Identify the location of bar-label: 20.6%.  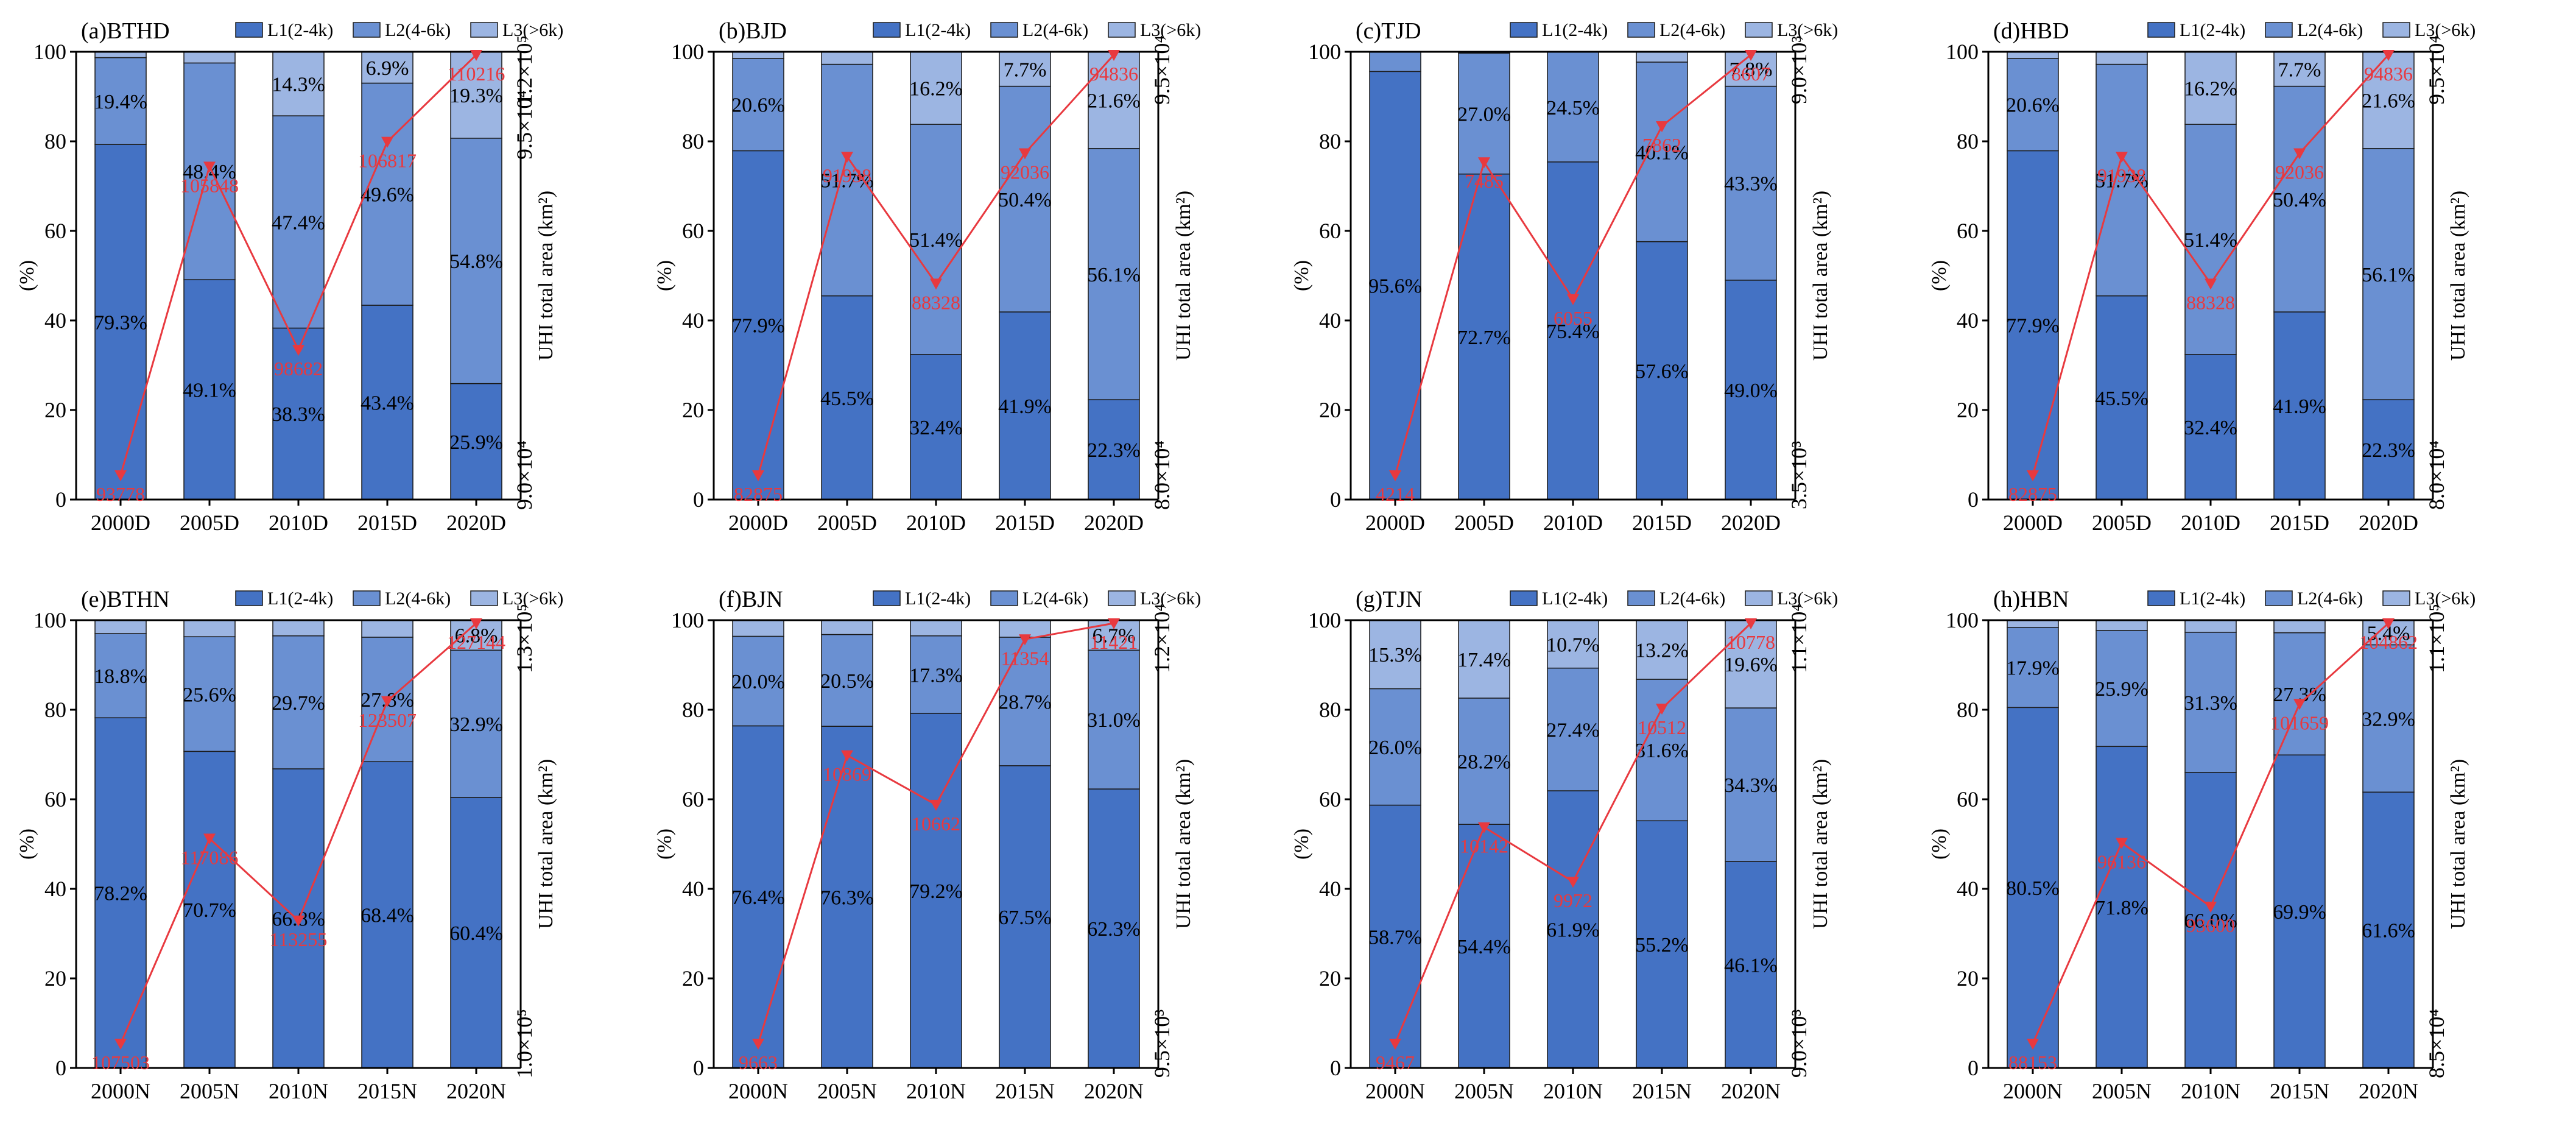
(758, 105).